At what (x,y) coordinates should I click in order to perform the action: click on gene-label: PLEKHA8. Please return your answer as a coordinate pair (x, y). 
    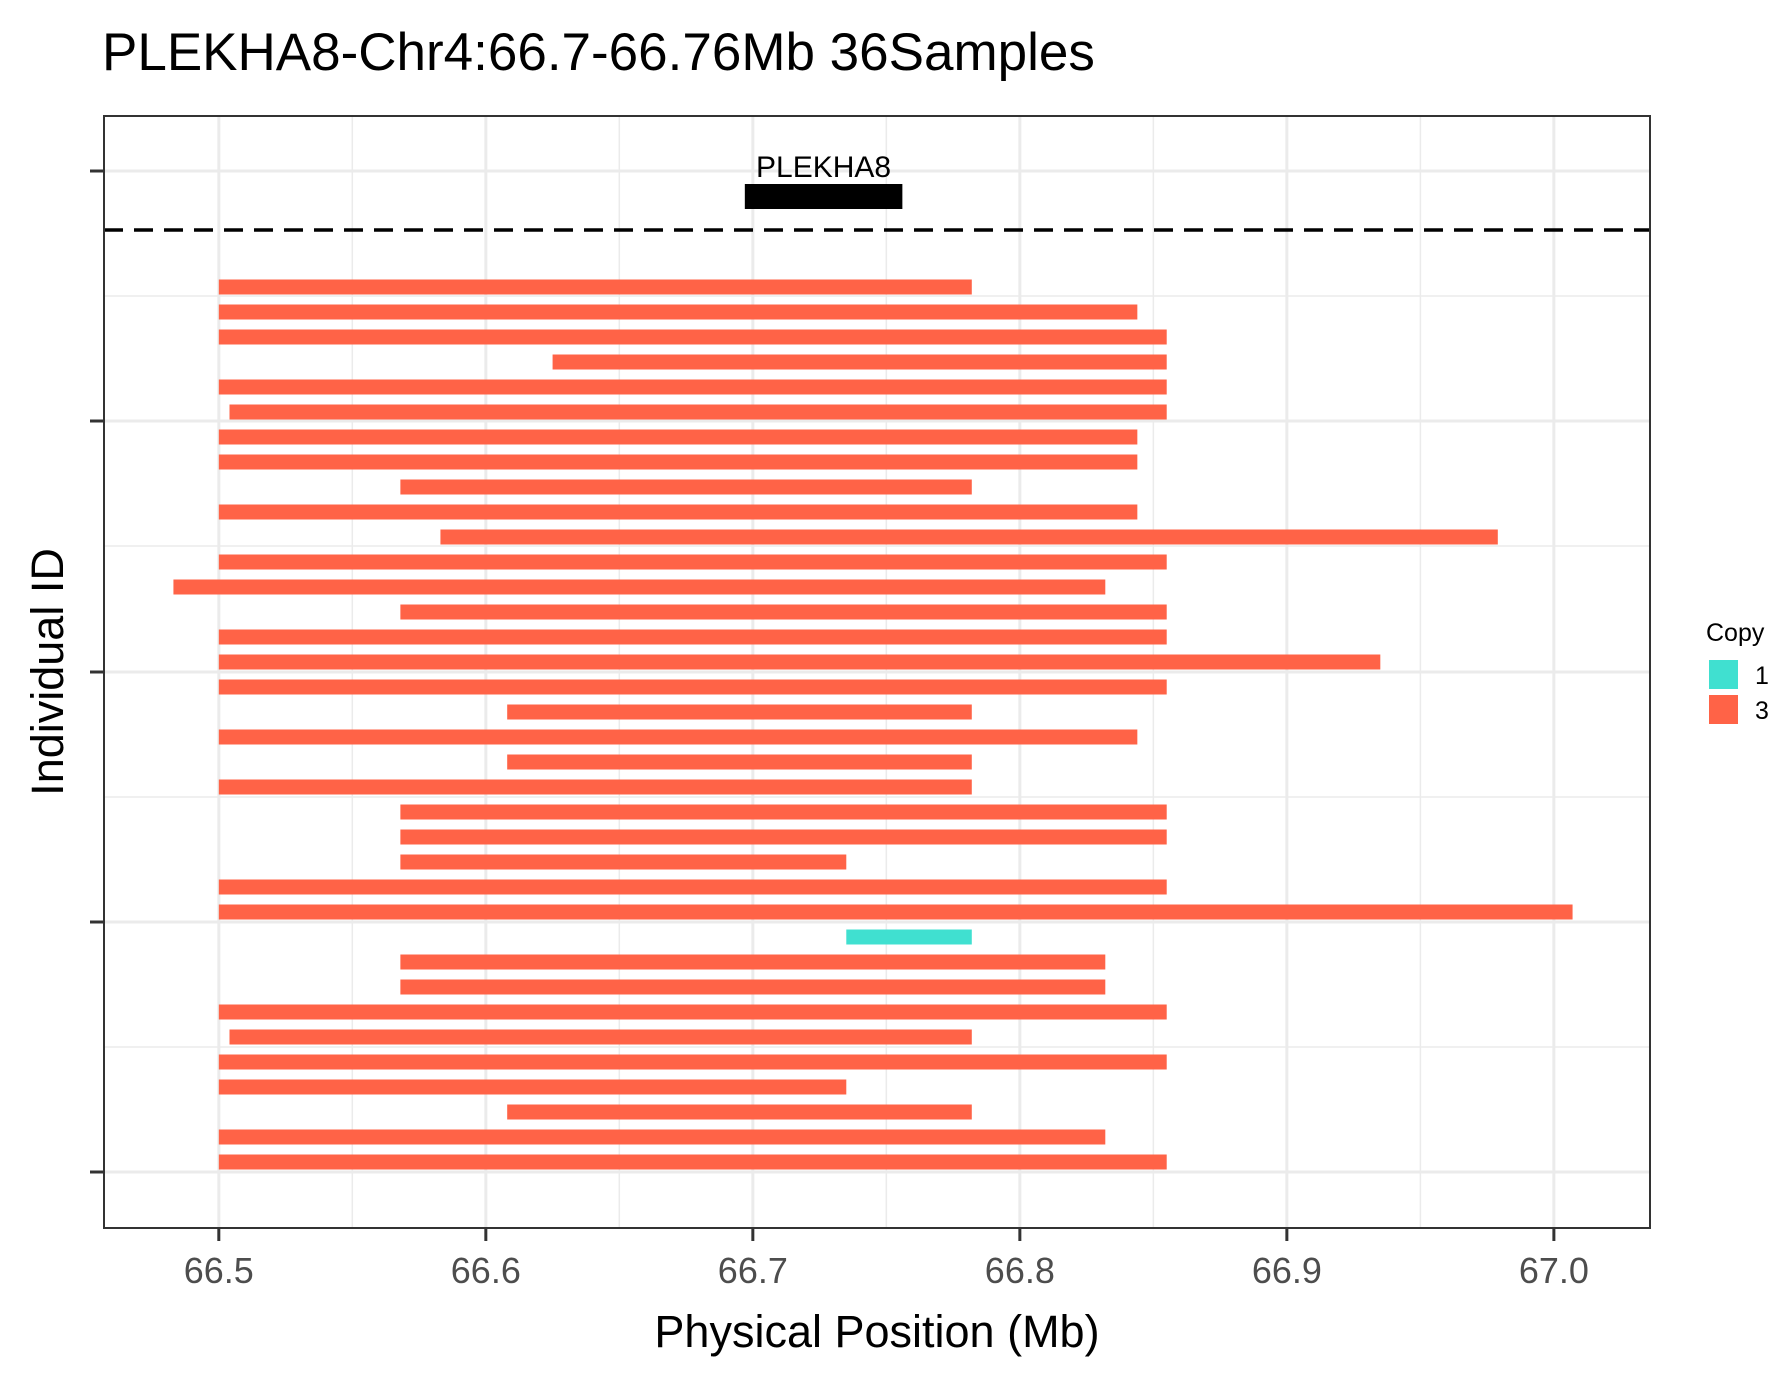
    Looking at the image, I should click on (823, 167).